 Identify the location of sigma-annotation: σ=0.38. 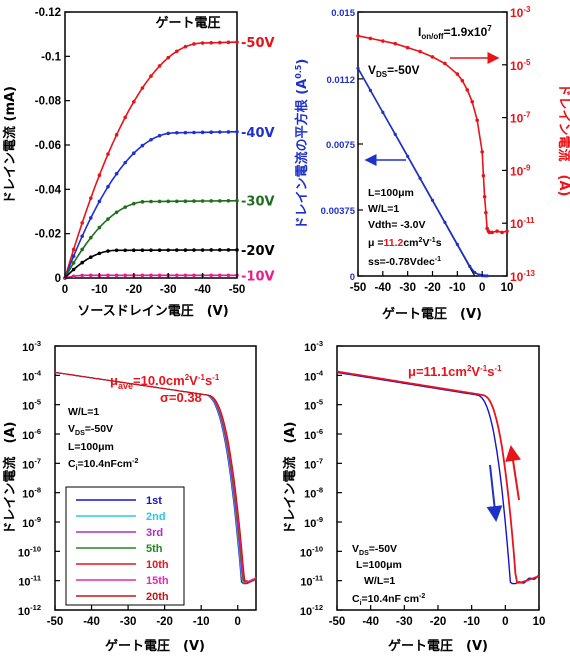
(181, 397).